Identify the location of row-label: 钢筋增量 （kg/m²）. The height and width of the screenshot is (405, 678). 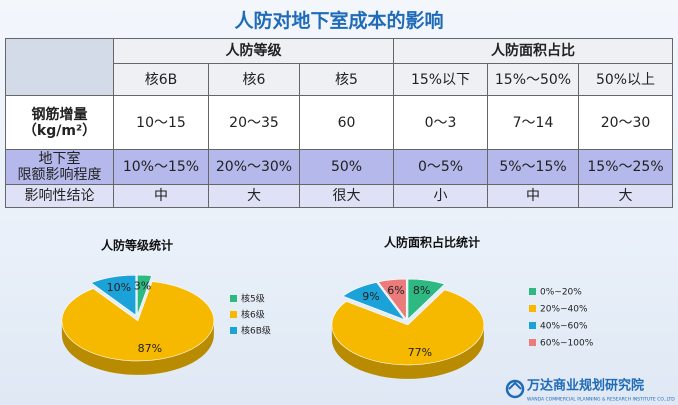
(59, 122).